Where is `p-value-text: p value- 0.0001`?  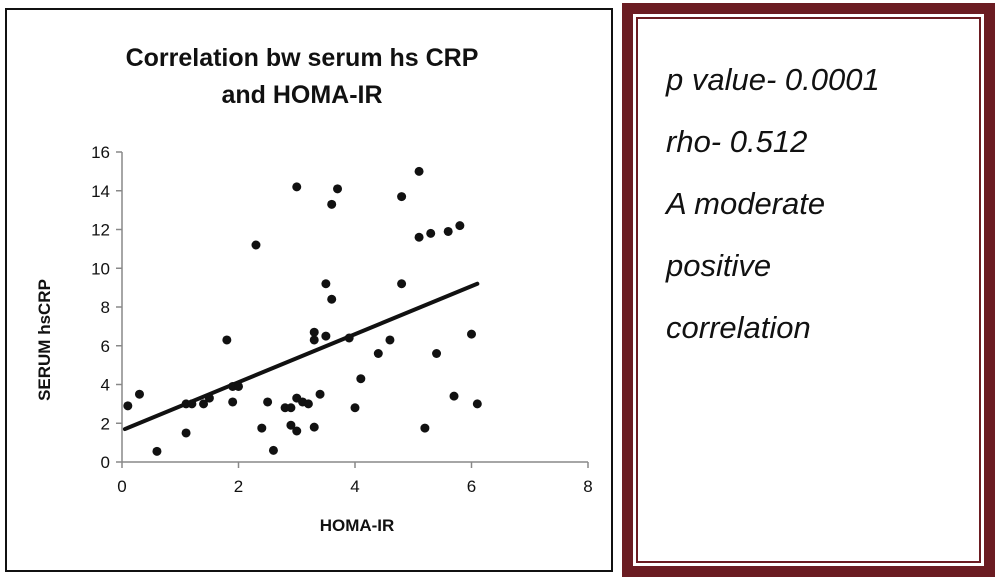 p-value-text: p value- 0.0001 is located at coordinates (773, 79).